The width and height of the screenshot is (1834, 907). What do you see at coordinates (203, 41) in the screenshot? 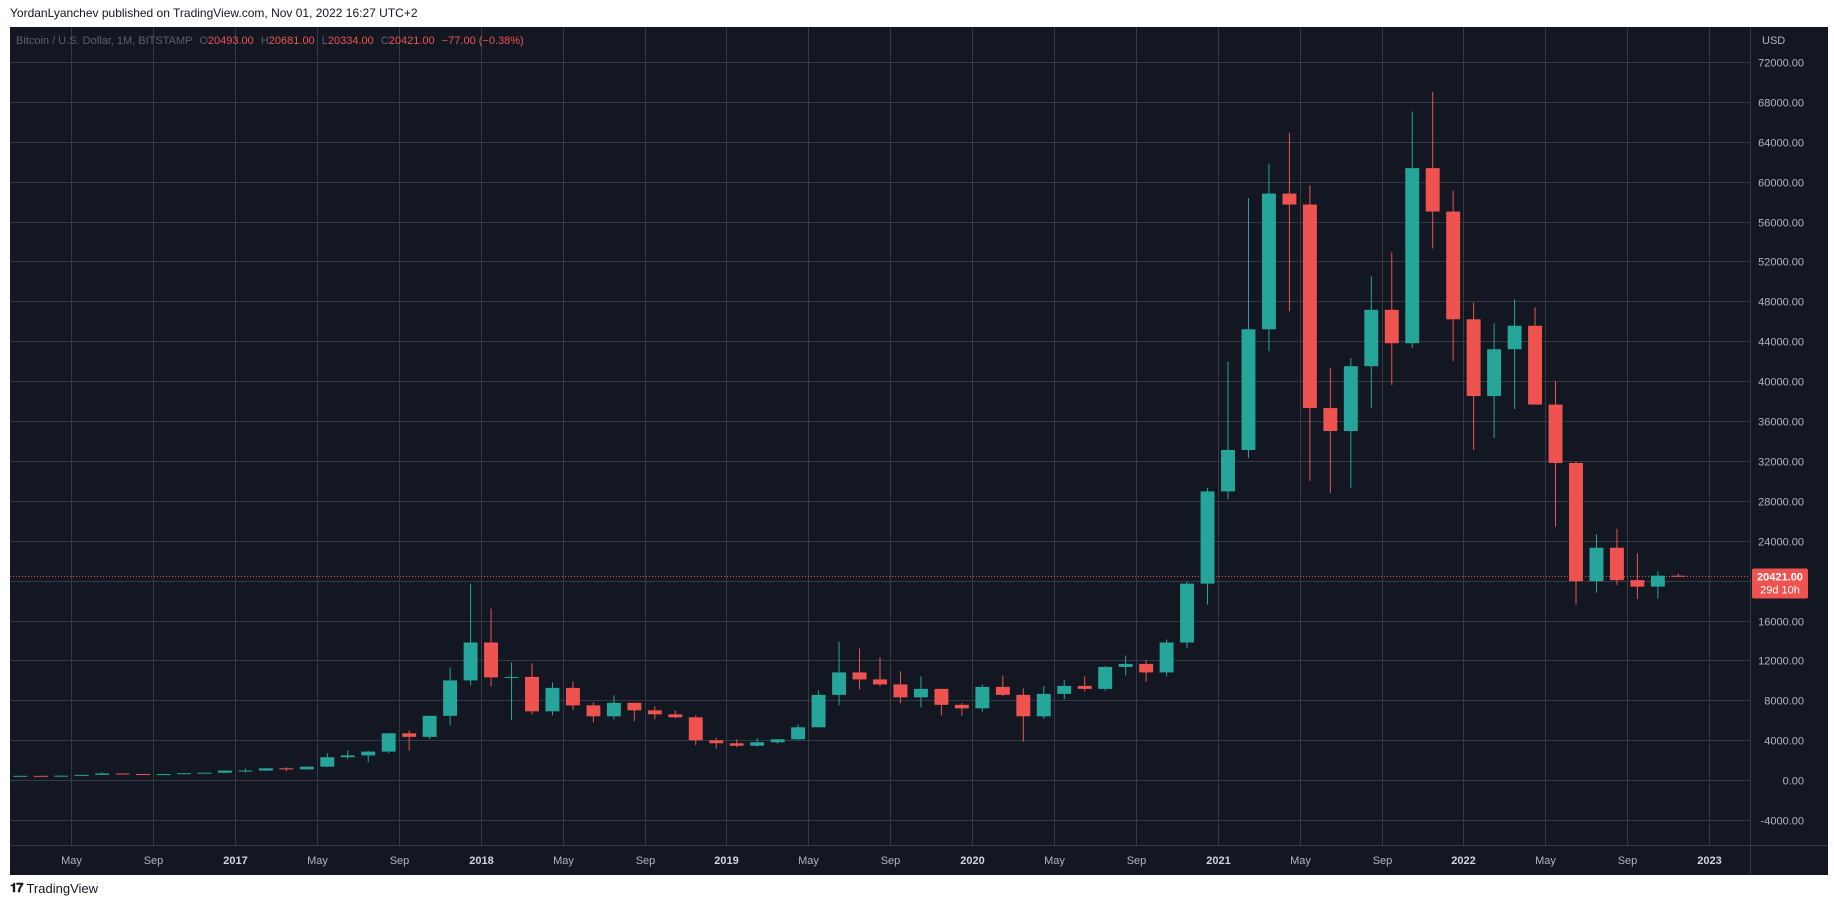
I see `legend-open-label: O` at bounding box center [203, 41].